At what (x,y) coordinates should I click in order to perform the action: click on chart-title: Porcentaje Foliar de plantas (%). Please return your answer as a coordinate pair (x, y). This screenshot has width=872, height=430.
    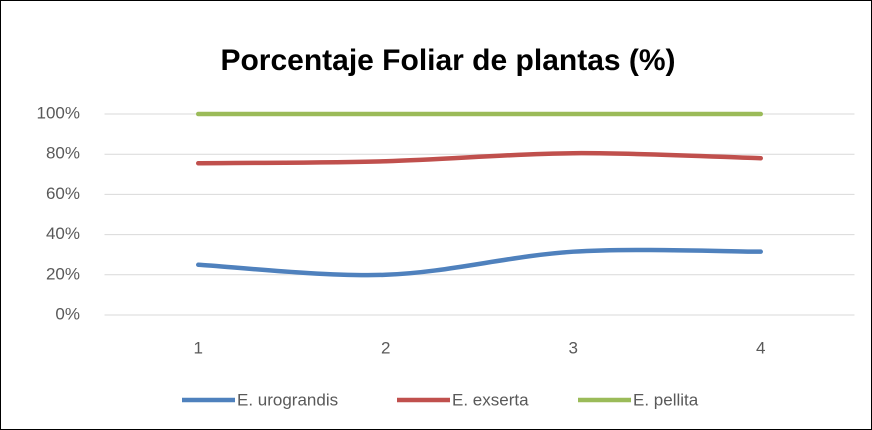
    Looking at the image, I should click on (447, 60).